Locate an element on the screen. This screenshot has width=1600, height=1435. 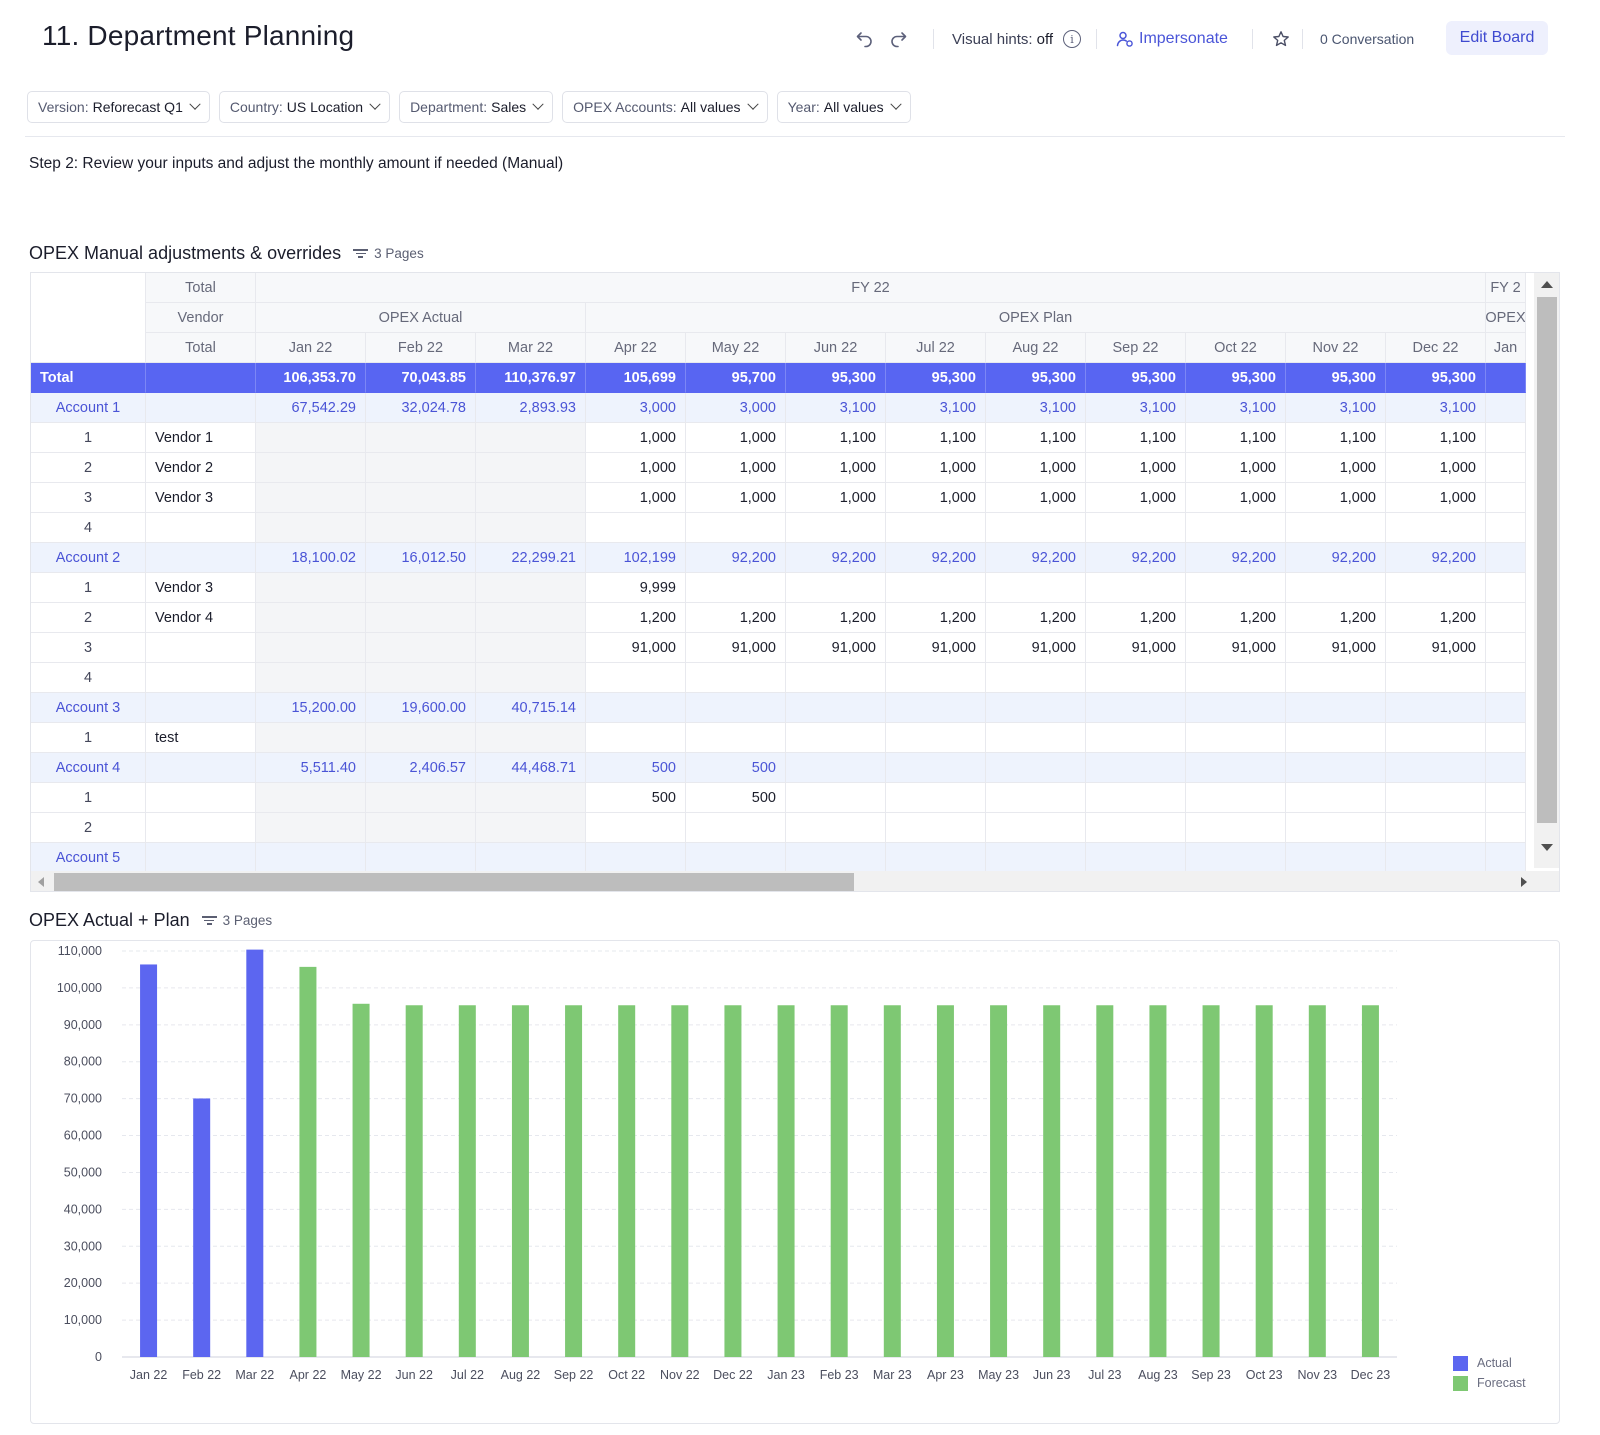
impersonate-button: Impersonate is located at coordinates (1172, 39).